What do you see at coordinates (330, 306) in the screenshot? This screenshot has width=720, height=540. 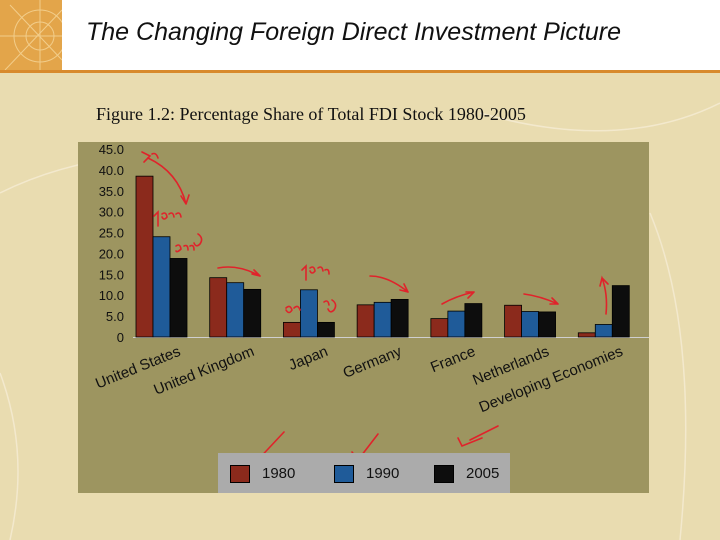 I see `annotation-scribble-japan-2005` at bounding box center [330, 306].